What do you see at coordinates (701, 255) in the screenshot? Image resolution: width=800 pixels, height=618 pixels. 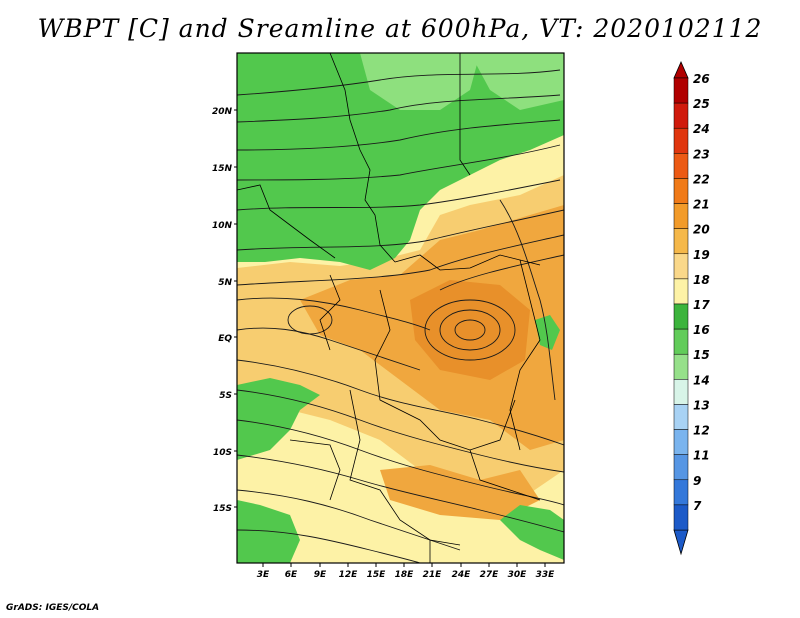 I see `colorbar-label: 19` at bounding box center [701, 255].